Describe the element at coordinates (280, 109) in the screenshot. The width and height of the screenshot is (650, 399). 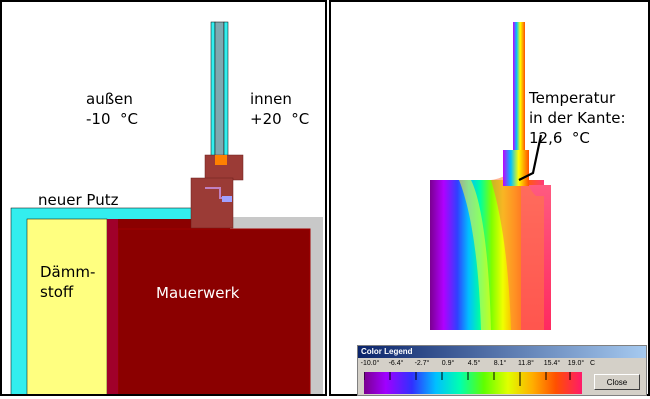
I see `inside-temperature-label: innen +20 °C` at that location.